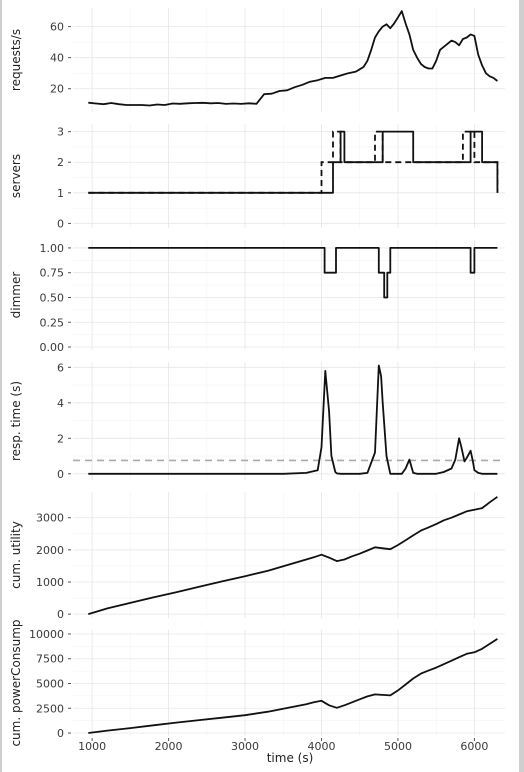 This screenshot has height=772, width=524. What do you see at coordinates (290, 758) in the screenshot?
I see `x-axis-title: time (s)` at bounding box center [290, 758].